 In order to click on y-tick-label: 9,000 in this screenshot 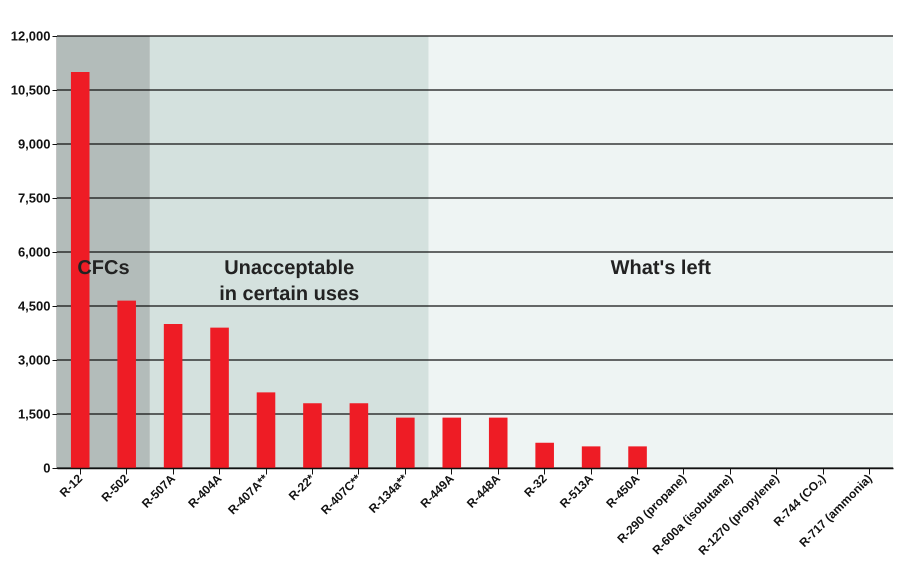, I will do `click(34, 144)`.